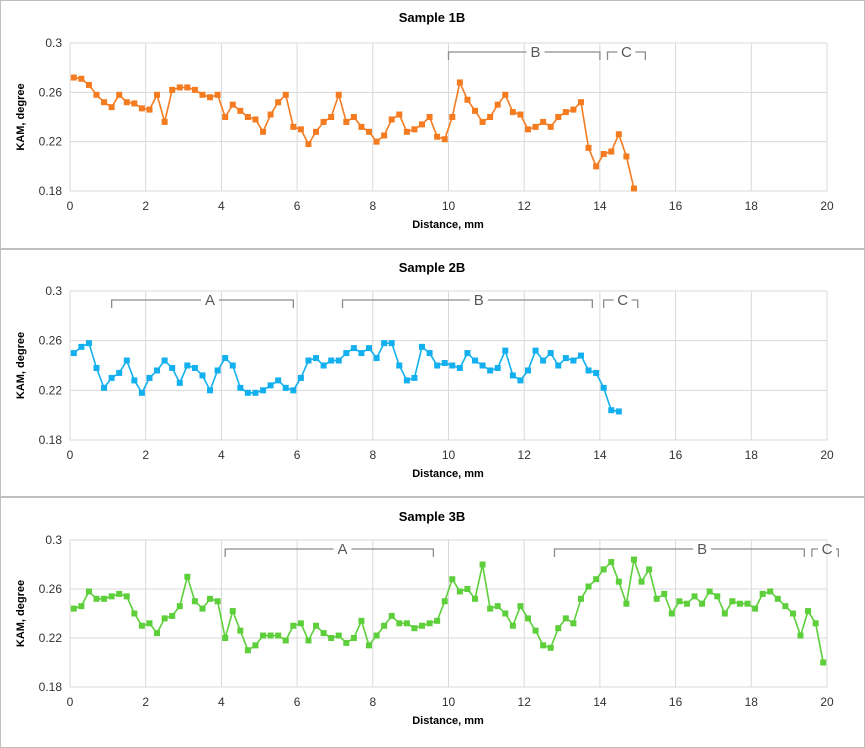  I want to click on x-tick-label: 16, so click(676, 702).